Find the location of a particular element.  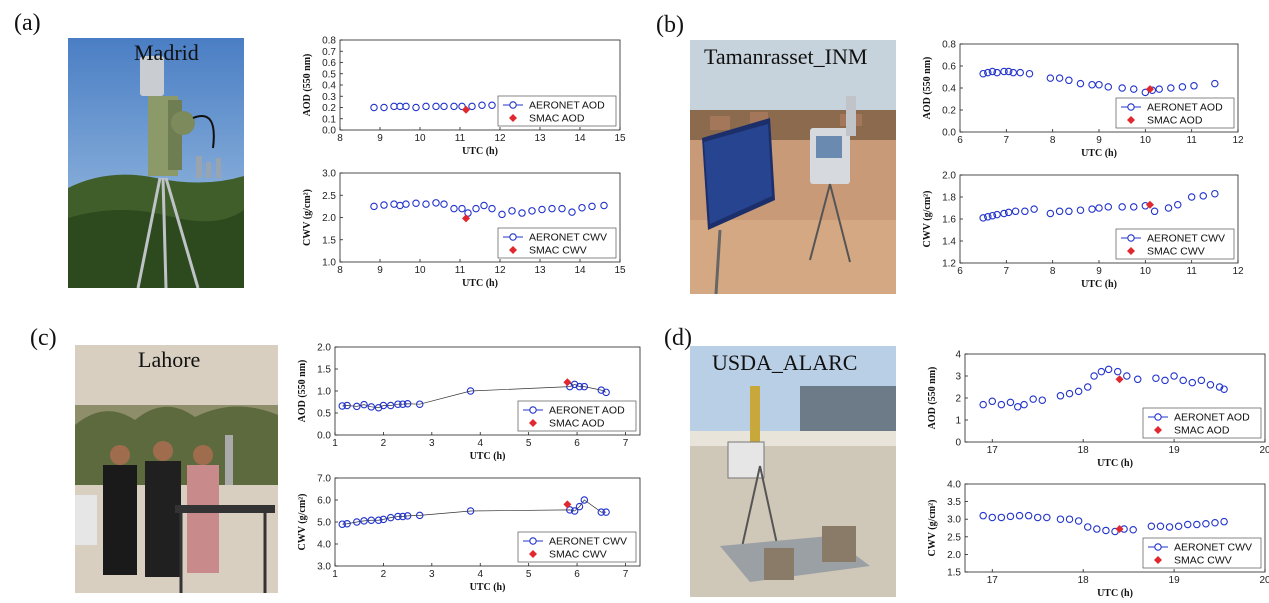

x-tick-label: 3 is located at coordinates (432, 443).